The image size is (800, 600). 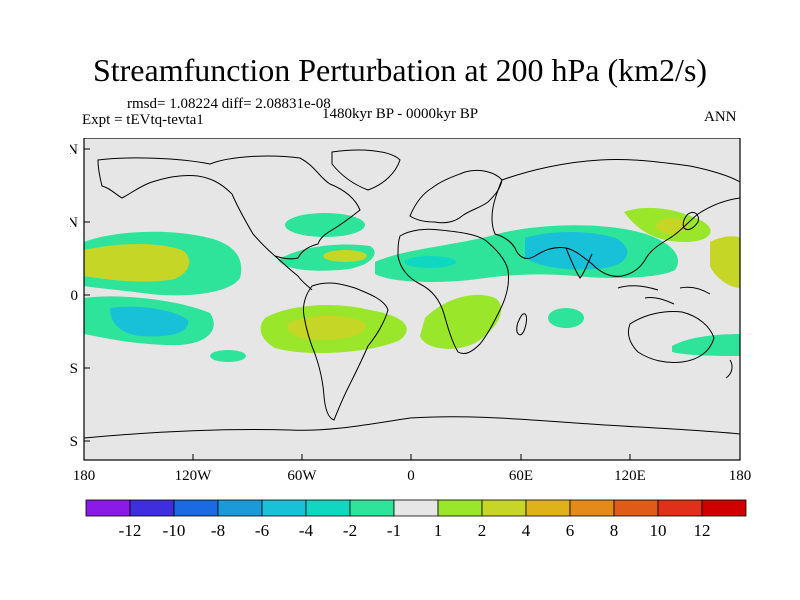 What do you see at coordinates (174, 530) in the screenshot?
I see `colorbar-label: -10` at bounding box center [174, 530].